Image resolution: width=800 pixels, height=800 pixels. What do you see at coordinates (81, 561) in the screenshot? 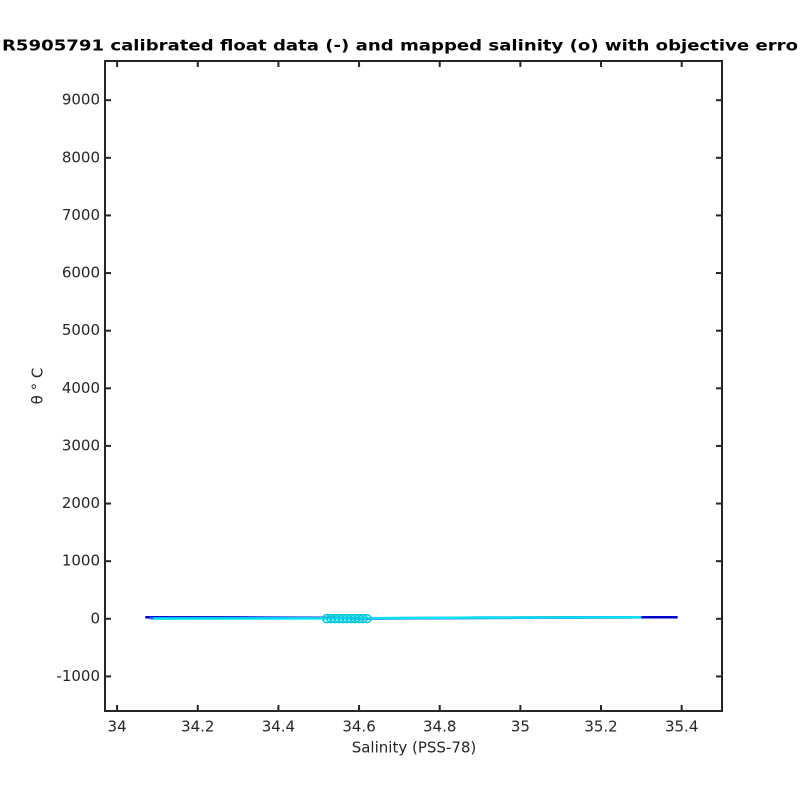
I see `y-tick-label: 1000` at bounding box center [81, 561].